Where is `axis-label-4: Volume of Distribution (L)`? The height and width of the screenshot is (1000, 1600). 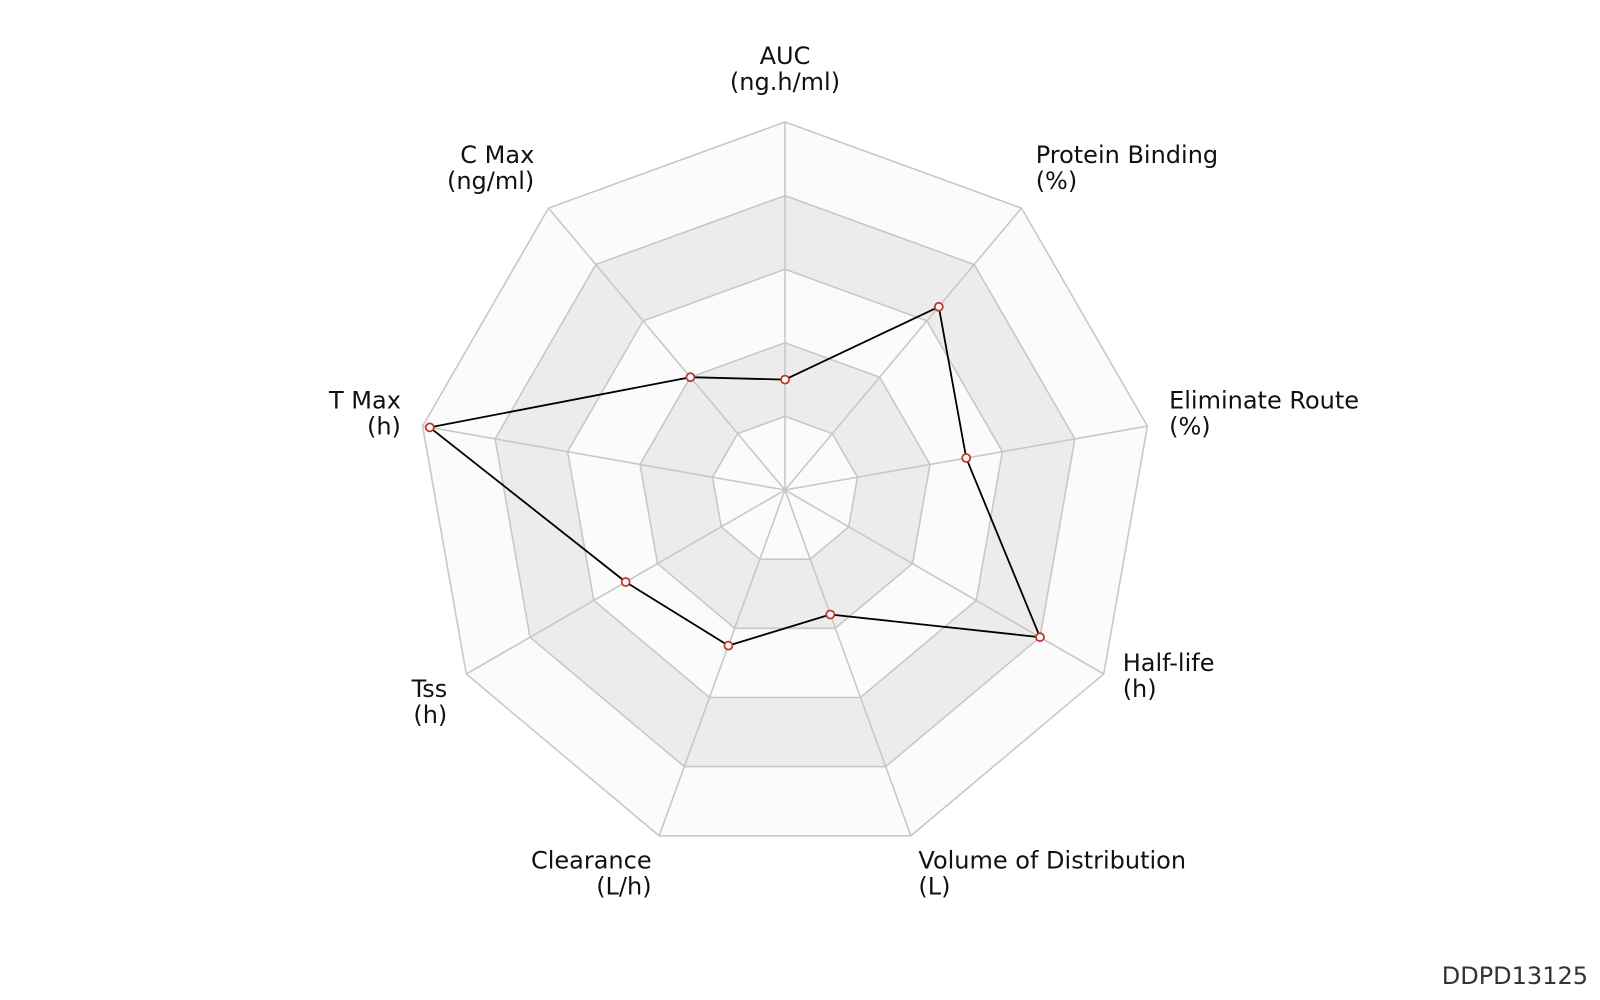 axis-label-4: Volume of Distribution (L) is located at coordinates (1052, 874).